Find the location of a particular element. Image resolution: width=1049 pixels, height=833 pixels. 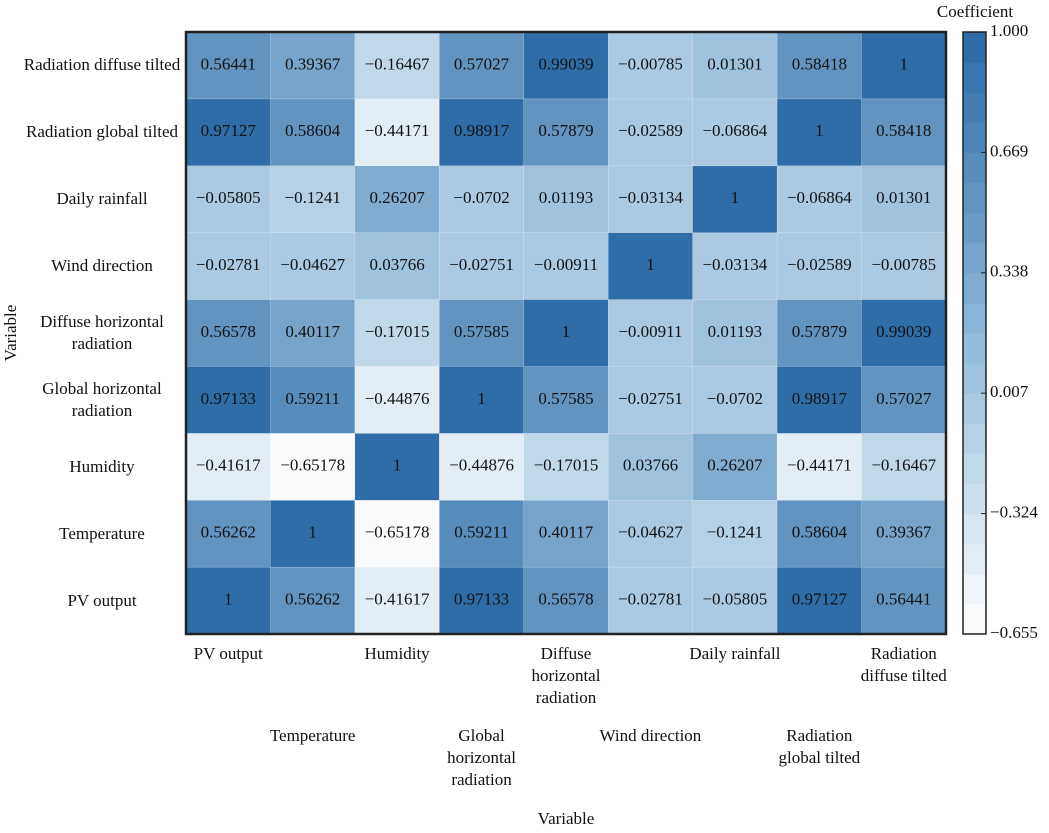

x-tick-label: Temperature is located at coordinates (312, 735).